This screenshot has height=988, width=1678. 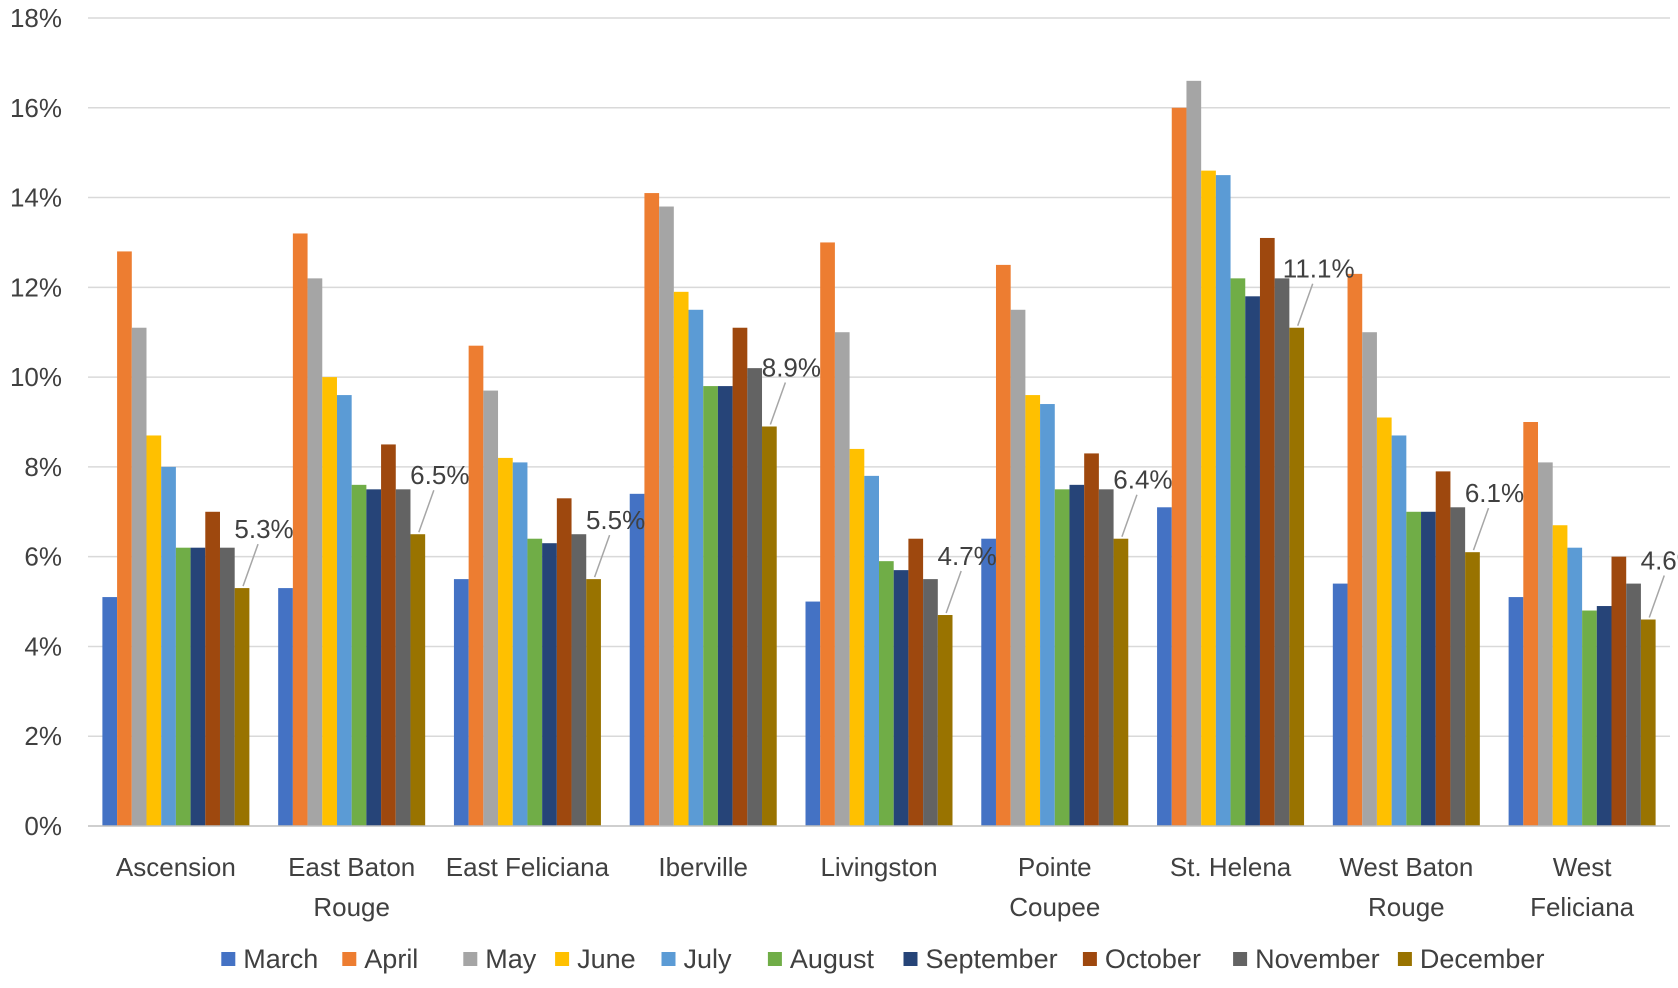 I want to click on x-category-label: West Baton Rouge, so click(x=1406, y=887).